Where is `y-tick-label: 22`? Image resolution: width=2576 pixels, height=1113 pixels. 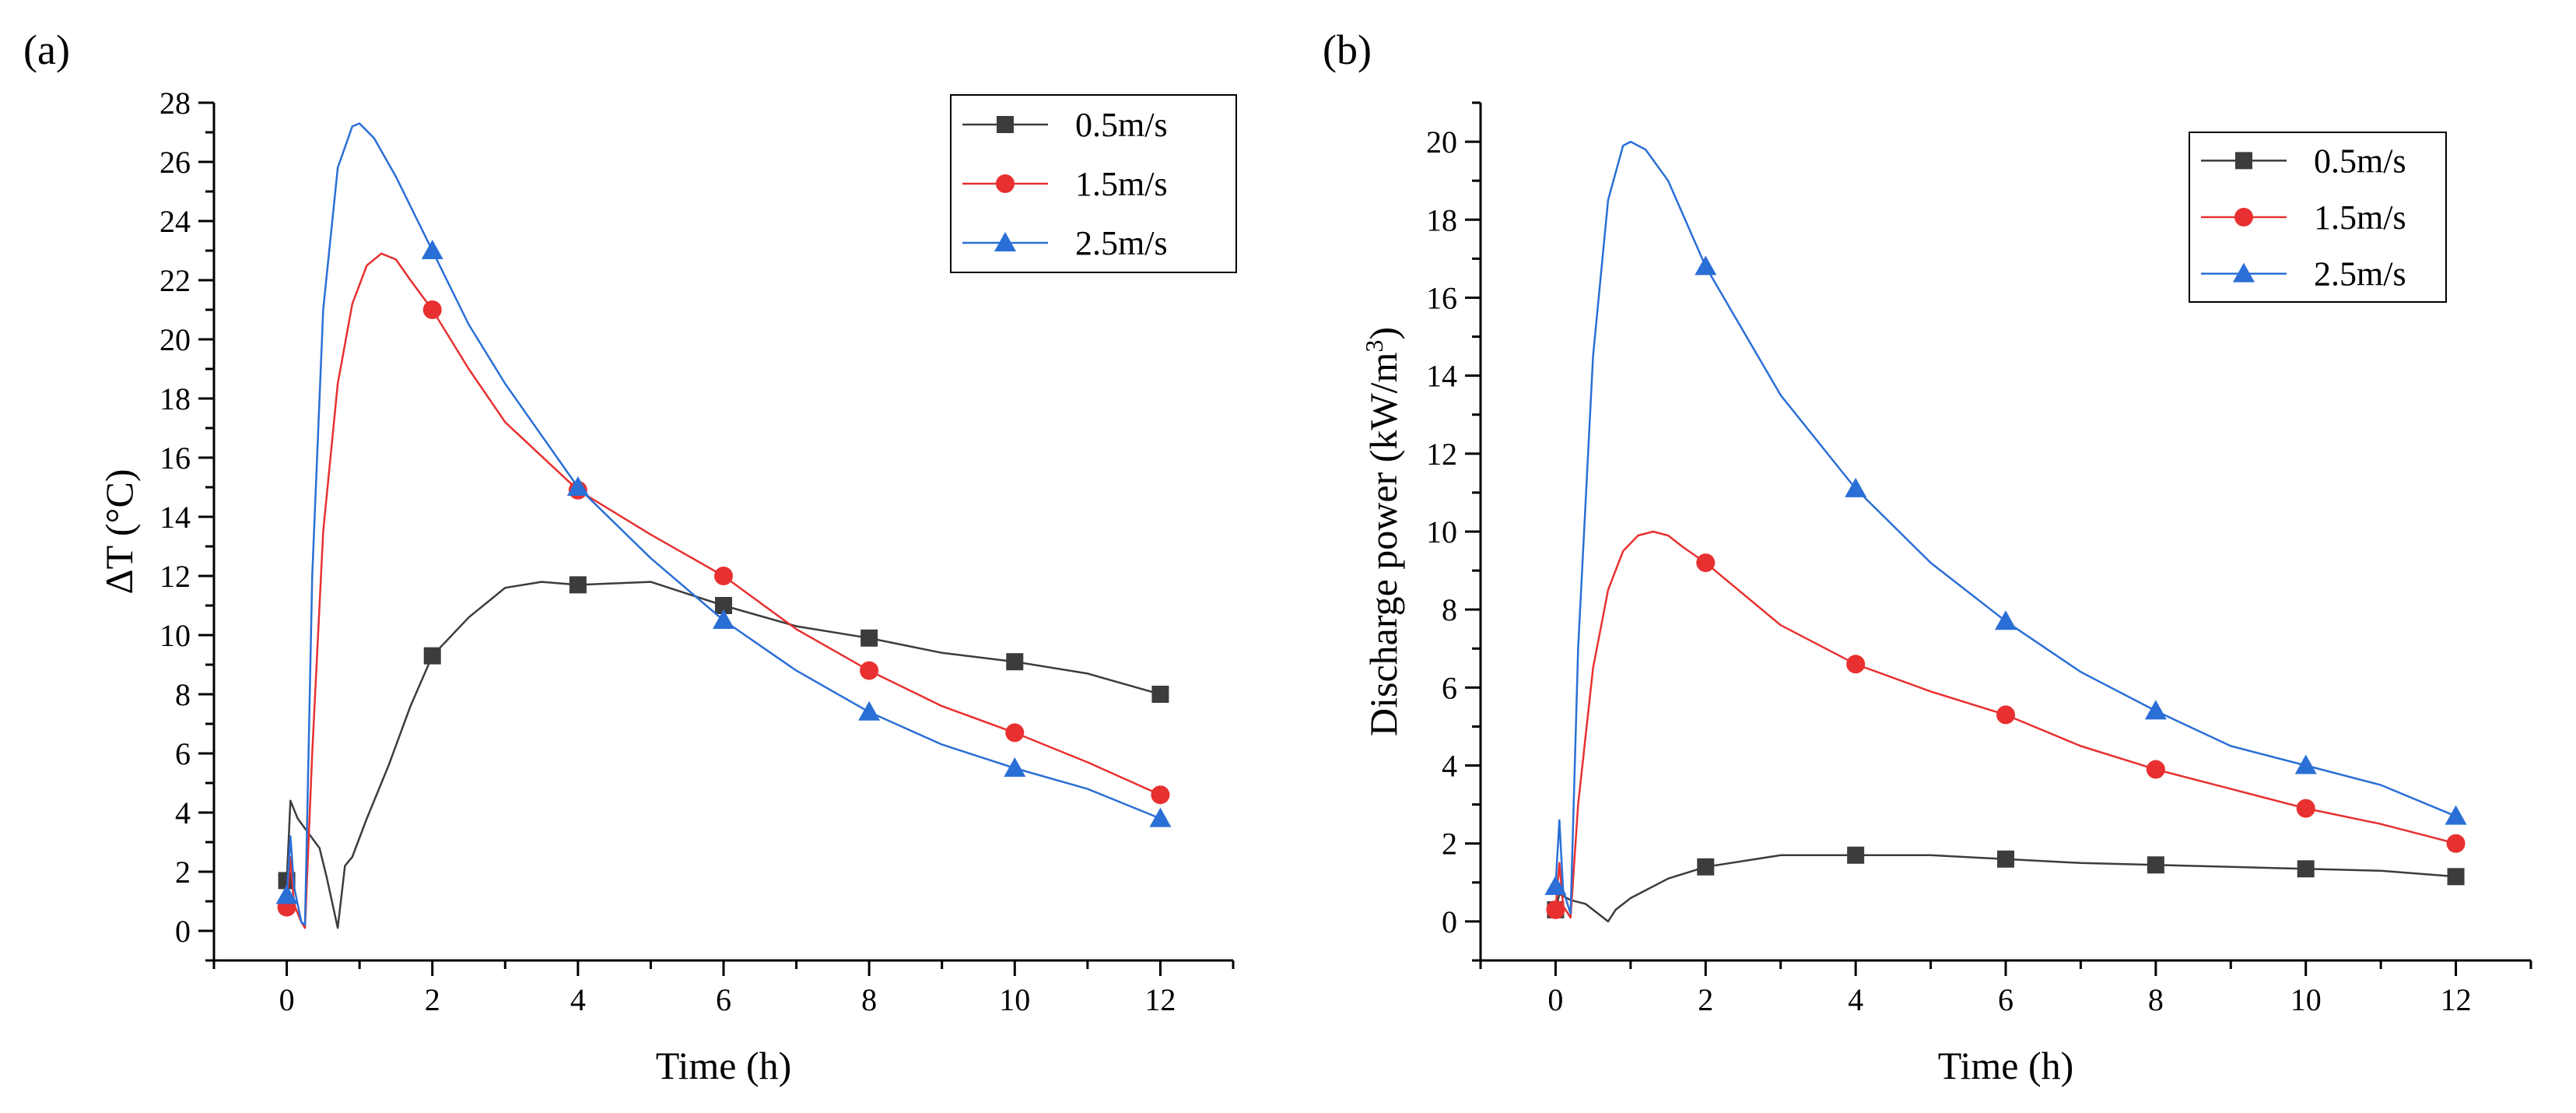
y-tick-label: 22 is located at coordinates (175, 280).